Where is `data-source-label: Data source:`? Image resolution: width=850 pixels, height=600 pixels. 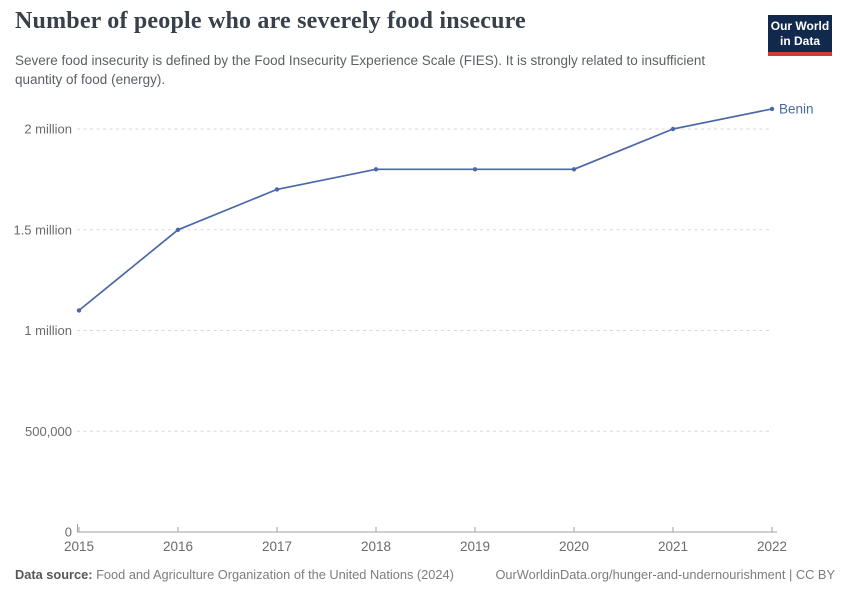 data-source-label: Data source: is located at coordinates (54, 574).